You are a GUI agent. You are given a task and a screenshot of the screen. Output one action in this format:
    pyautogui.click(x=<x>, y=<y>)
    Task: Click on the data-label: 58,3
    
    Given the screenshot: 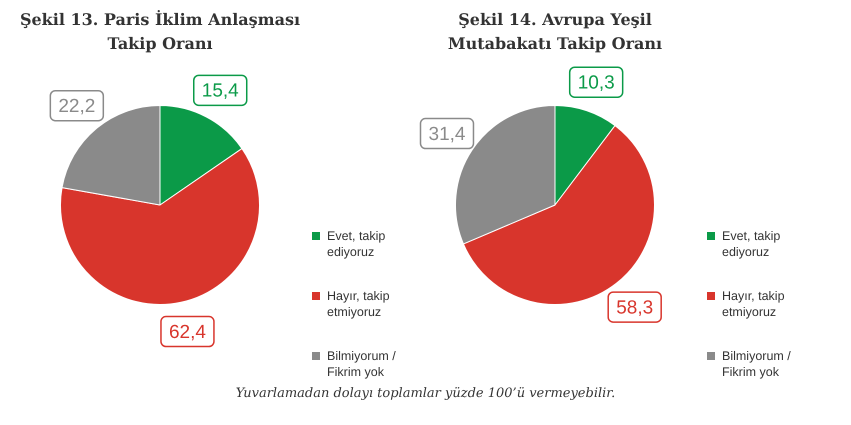 What is the action you would take?
    pyautogui.click(x=635, y=307)
    